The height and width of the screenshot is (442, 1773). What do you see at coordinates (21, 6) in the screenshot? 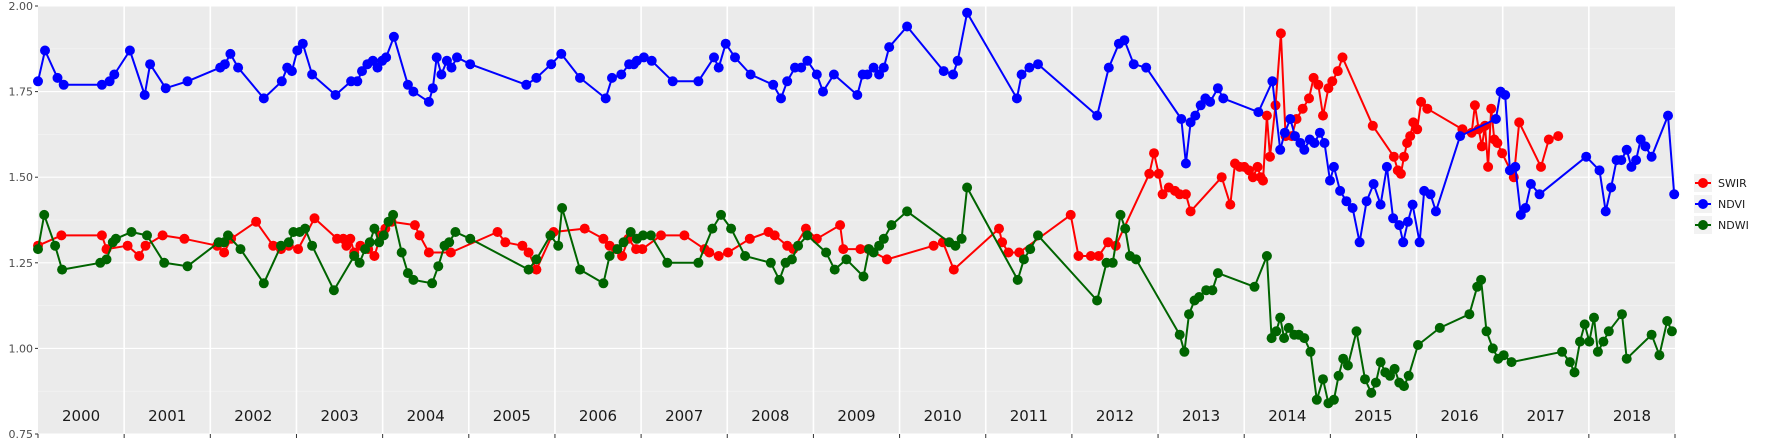
I see `y-tick-label: 2.00` at bounding box center [21, 6].